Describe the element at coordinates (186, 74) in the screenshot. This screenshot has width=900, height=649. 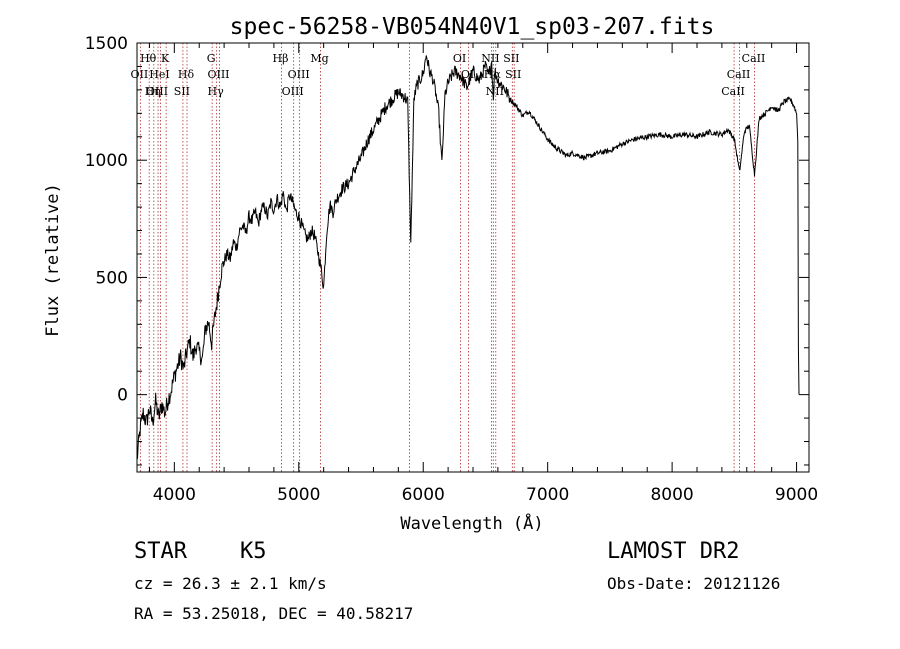
I see `spectral-line-label: Hδ` at that location.